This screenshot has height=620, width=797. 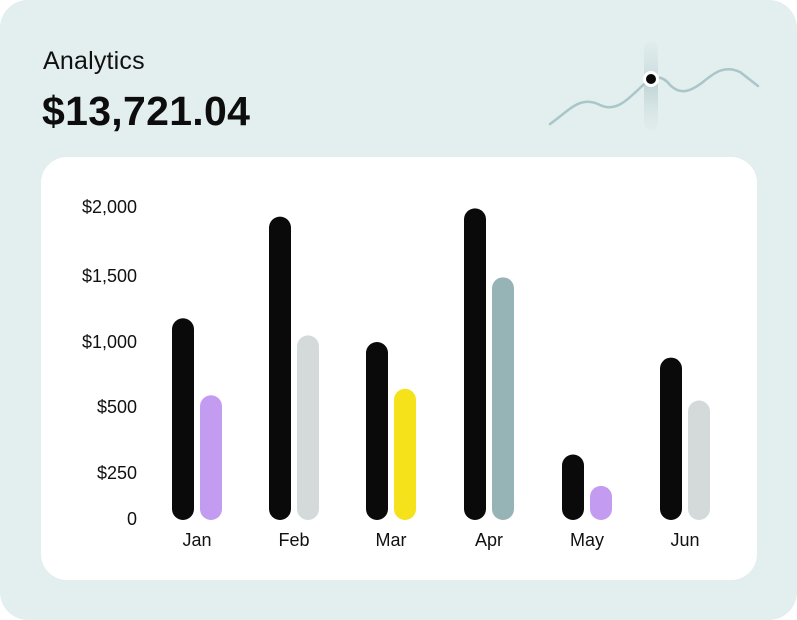 I want to click on y-axis: 0 $250 $500 $1,000 $1,500 $2,000, so click(x=109, y=363).